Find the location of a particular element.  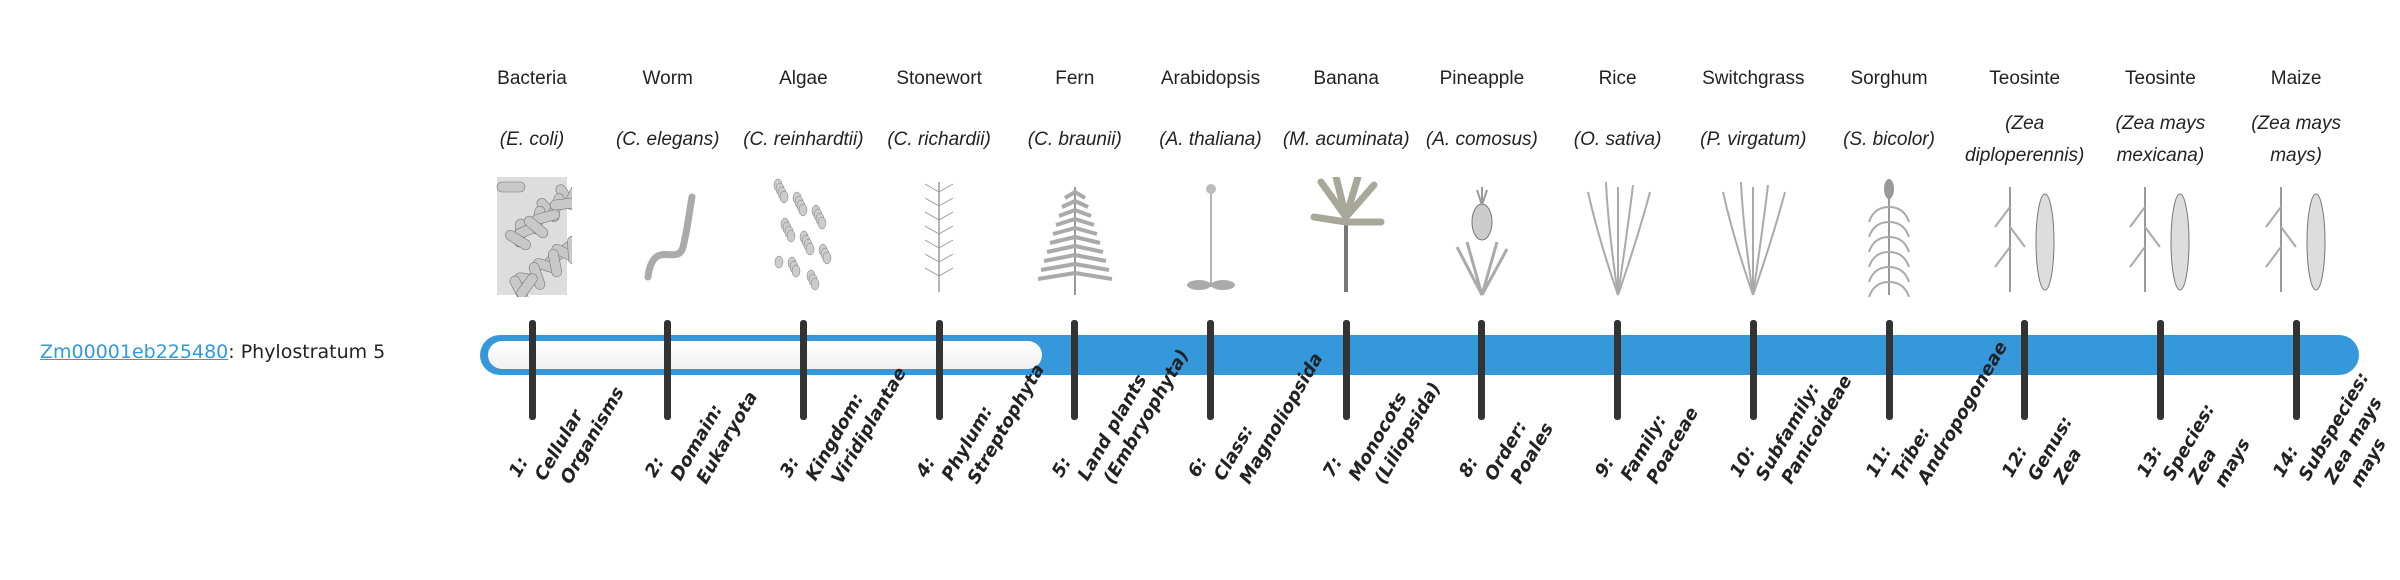

sorghum-icon is located at coordinates (1889, 238).